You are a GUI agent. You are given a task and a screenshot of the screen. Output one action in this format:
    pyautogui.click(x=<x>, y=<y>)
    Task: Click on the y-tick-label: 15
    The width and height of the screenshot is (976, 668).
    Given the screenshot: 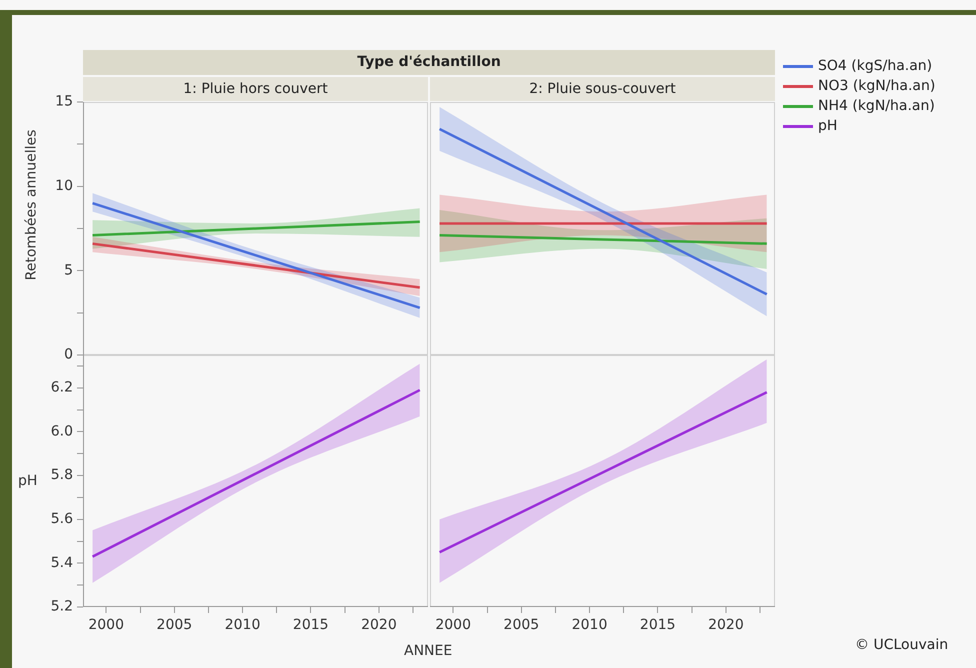 What is the action you would take?
    pyautogui.click(x=64, y=102)
    